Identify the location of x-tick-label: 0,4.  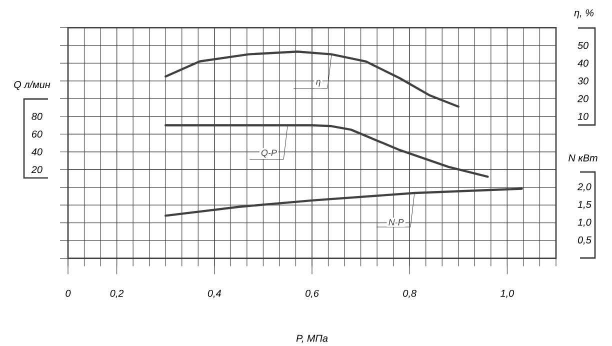
(214, 294).